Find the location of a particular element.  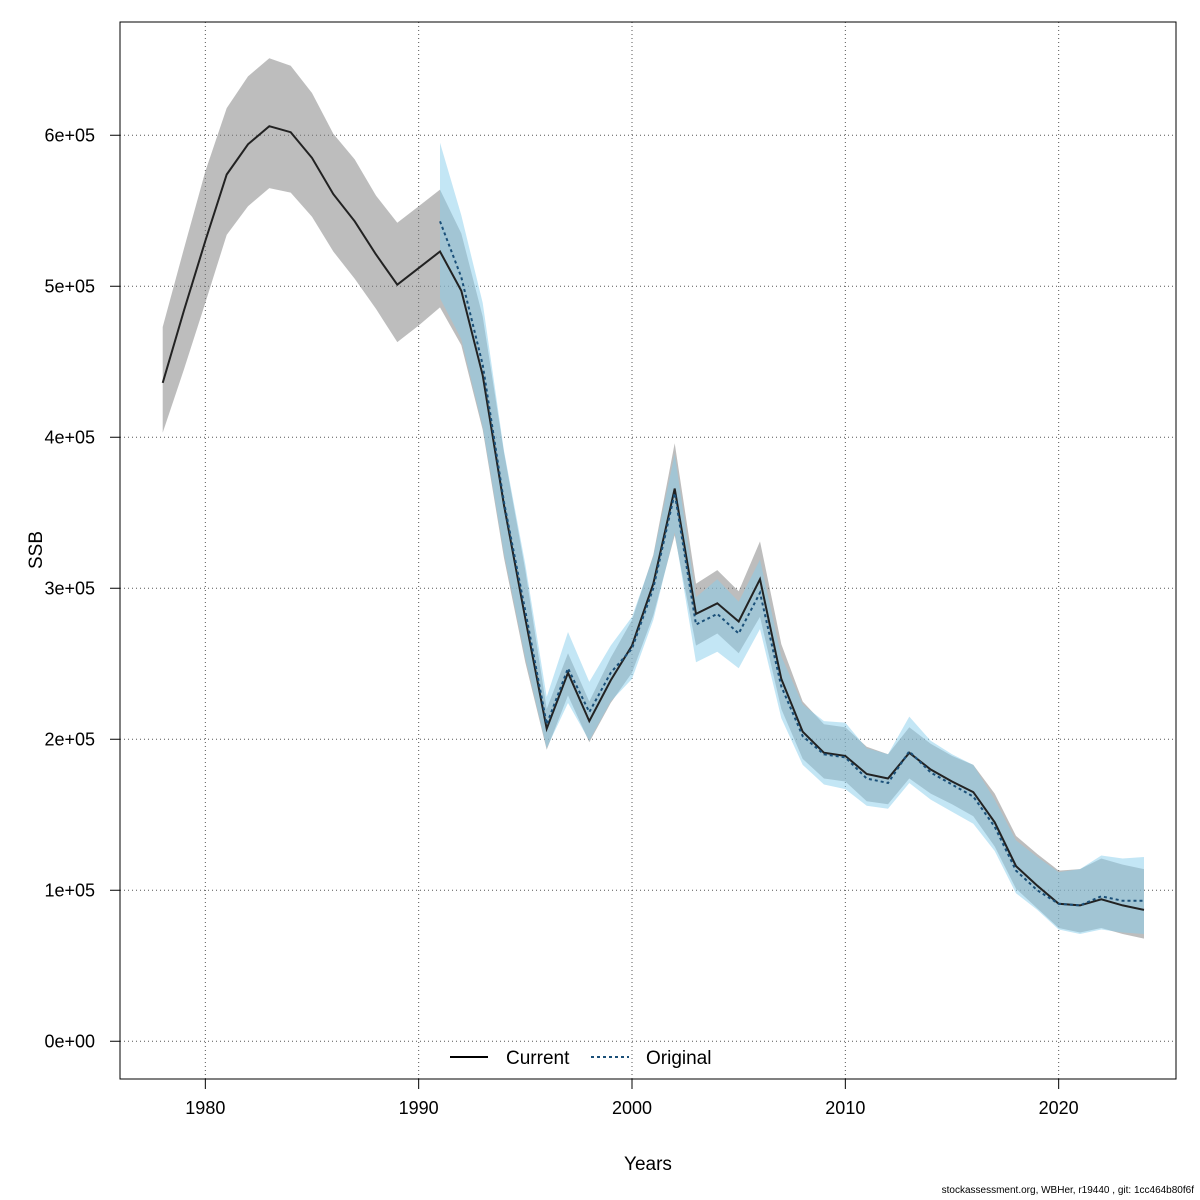

y-tick-label-1: 1e+05 is located at coordinates (69, 890).